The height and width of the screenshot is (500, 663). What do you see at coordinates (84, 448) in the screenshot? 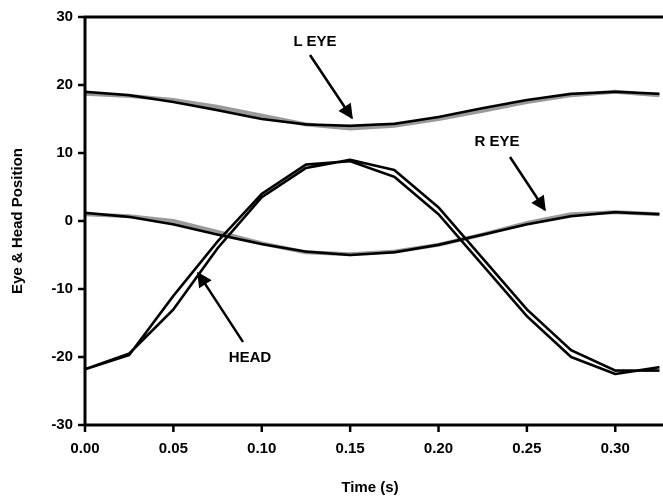
I see `x-tick-label: 0.00` at bounding box center [84, 448].